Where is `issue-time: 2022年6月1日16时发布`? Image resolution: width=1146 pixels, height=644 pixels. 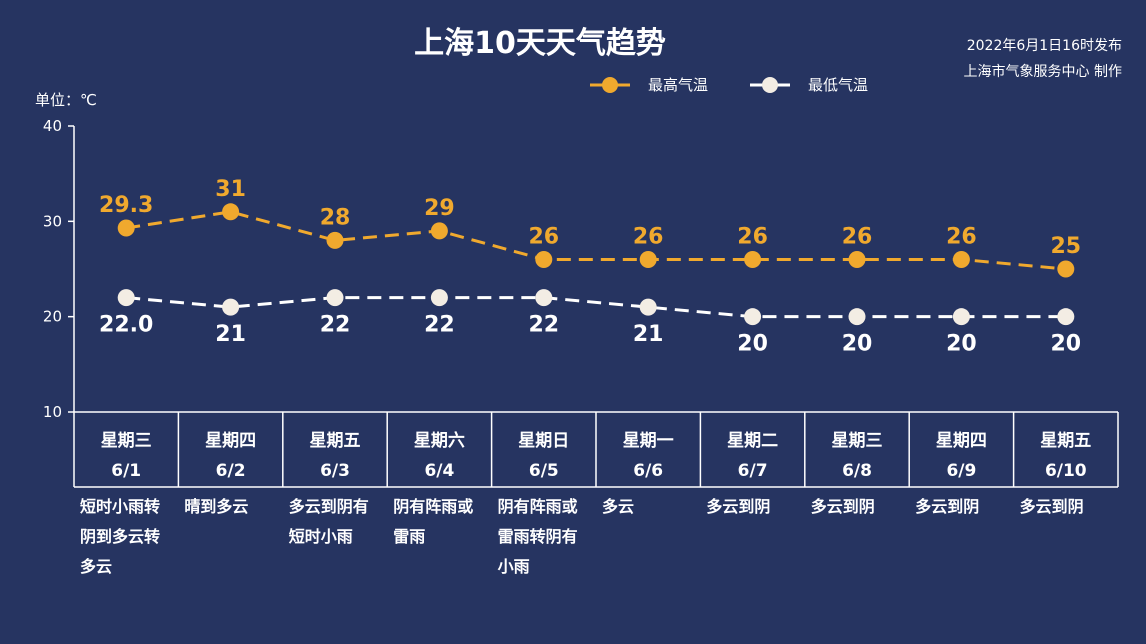
issue-time: 2022年6月1日16时发布 is located at coordinates (1044, 46).